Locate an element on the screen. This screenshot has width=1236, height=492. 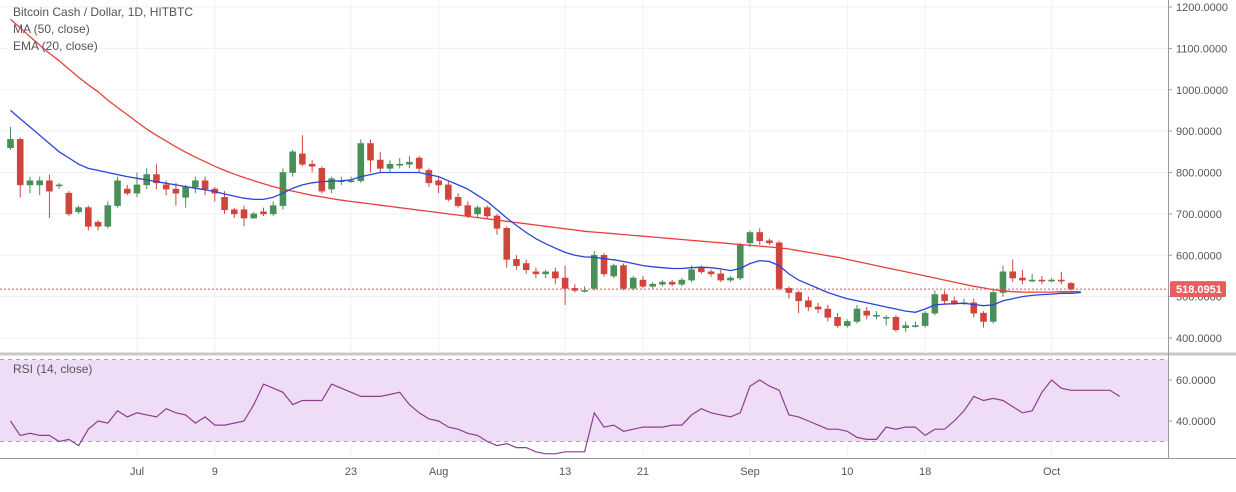
price-axis-label: 800.0000 is located at coordinates (1199, 174).